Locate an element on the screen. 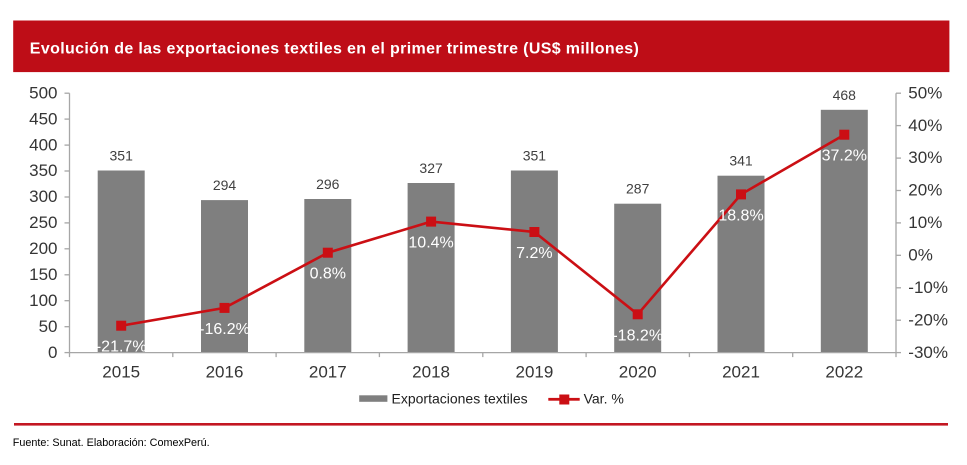  svg-text: 250 is located at coordinates (43, 222).